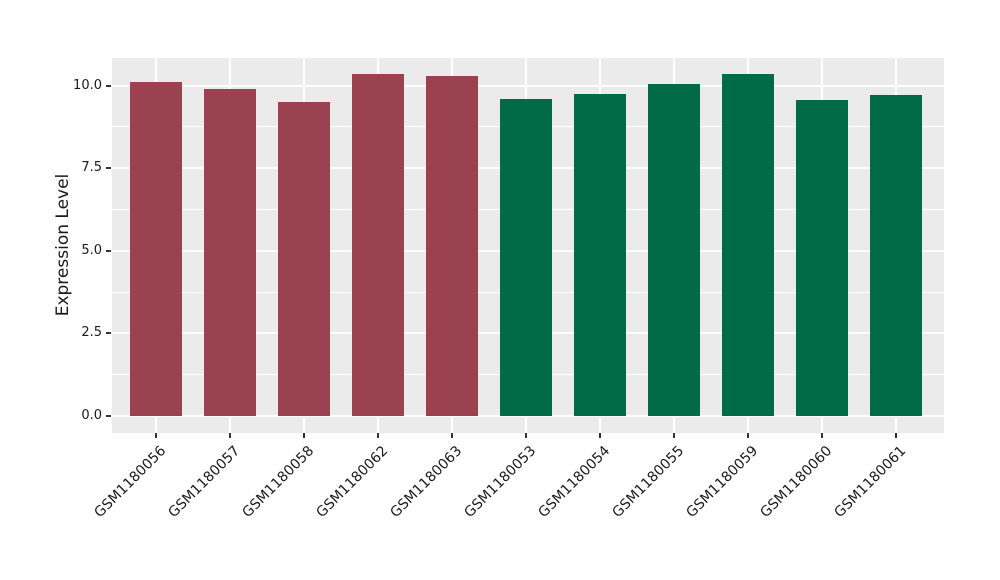  What do you see at coordinates (574, 482) in the screenshot?
I see `x-tick-label: GSM1180054` at bounding box center [574, 482].